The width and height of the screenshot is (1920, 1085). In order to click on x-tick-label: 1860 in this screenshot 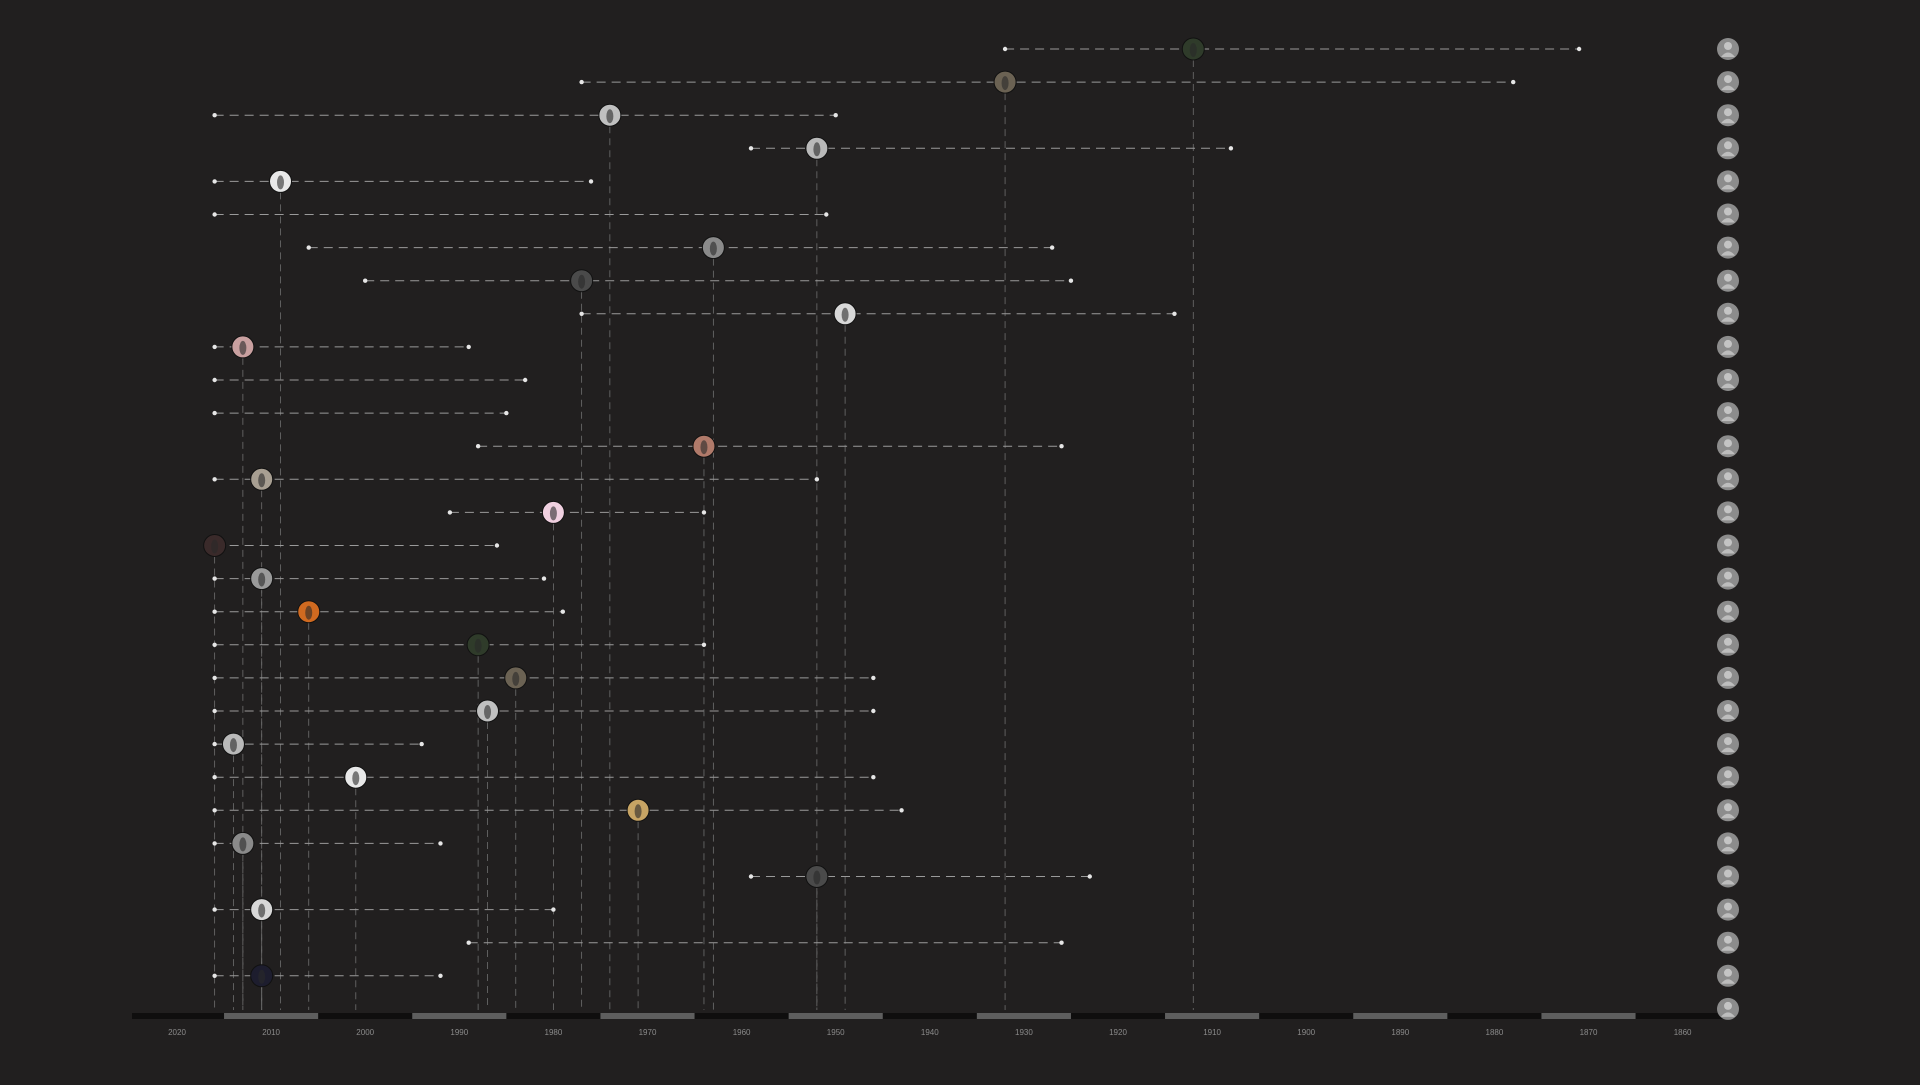, I will do `click(1683, 1032)`.